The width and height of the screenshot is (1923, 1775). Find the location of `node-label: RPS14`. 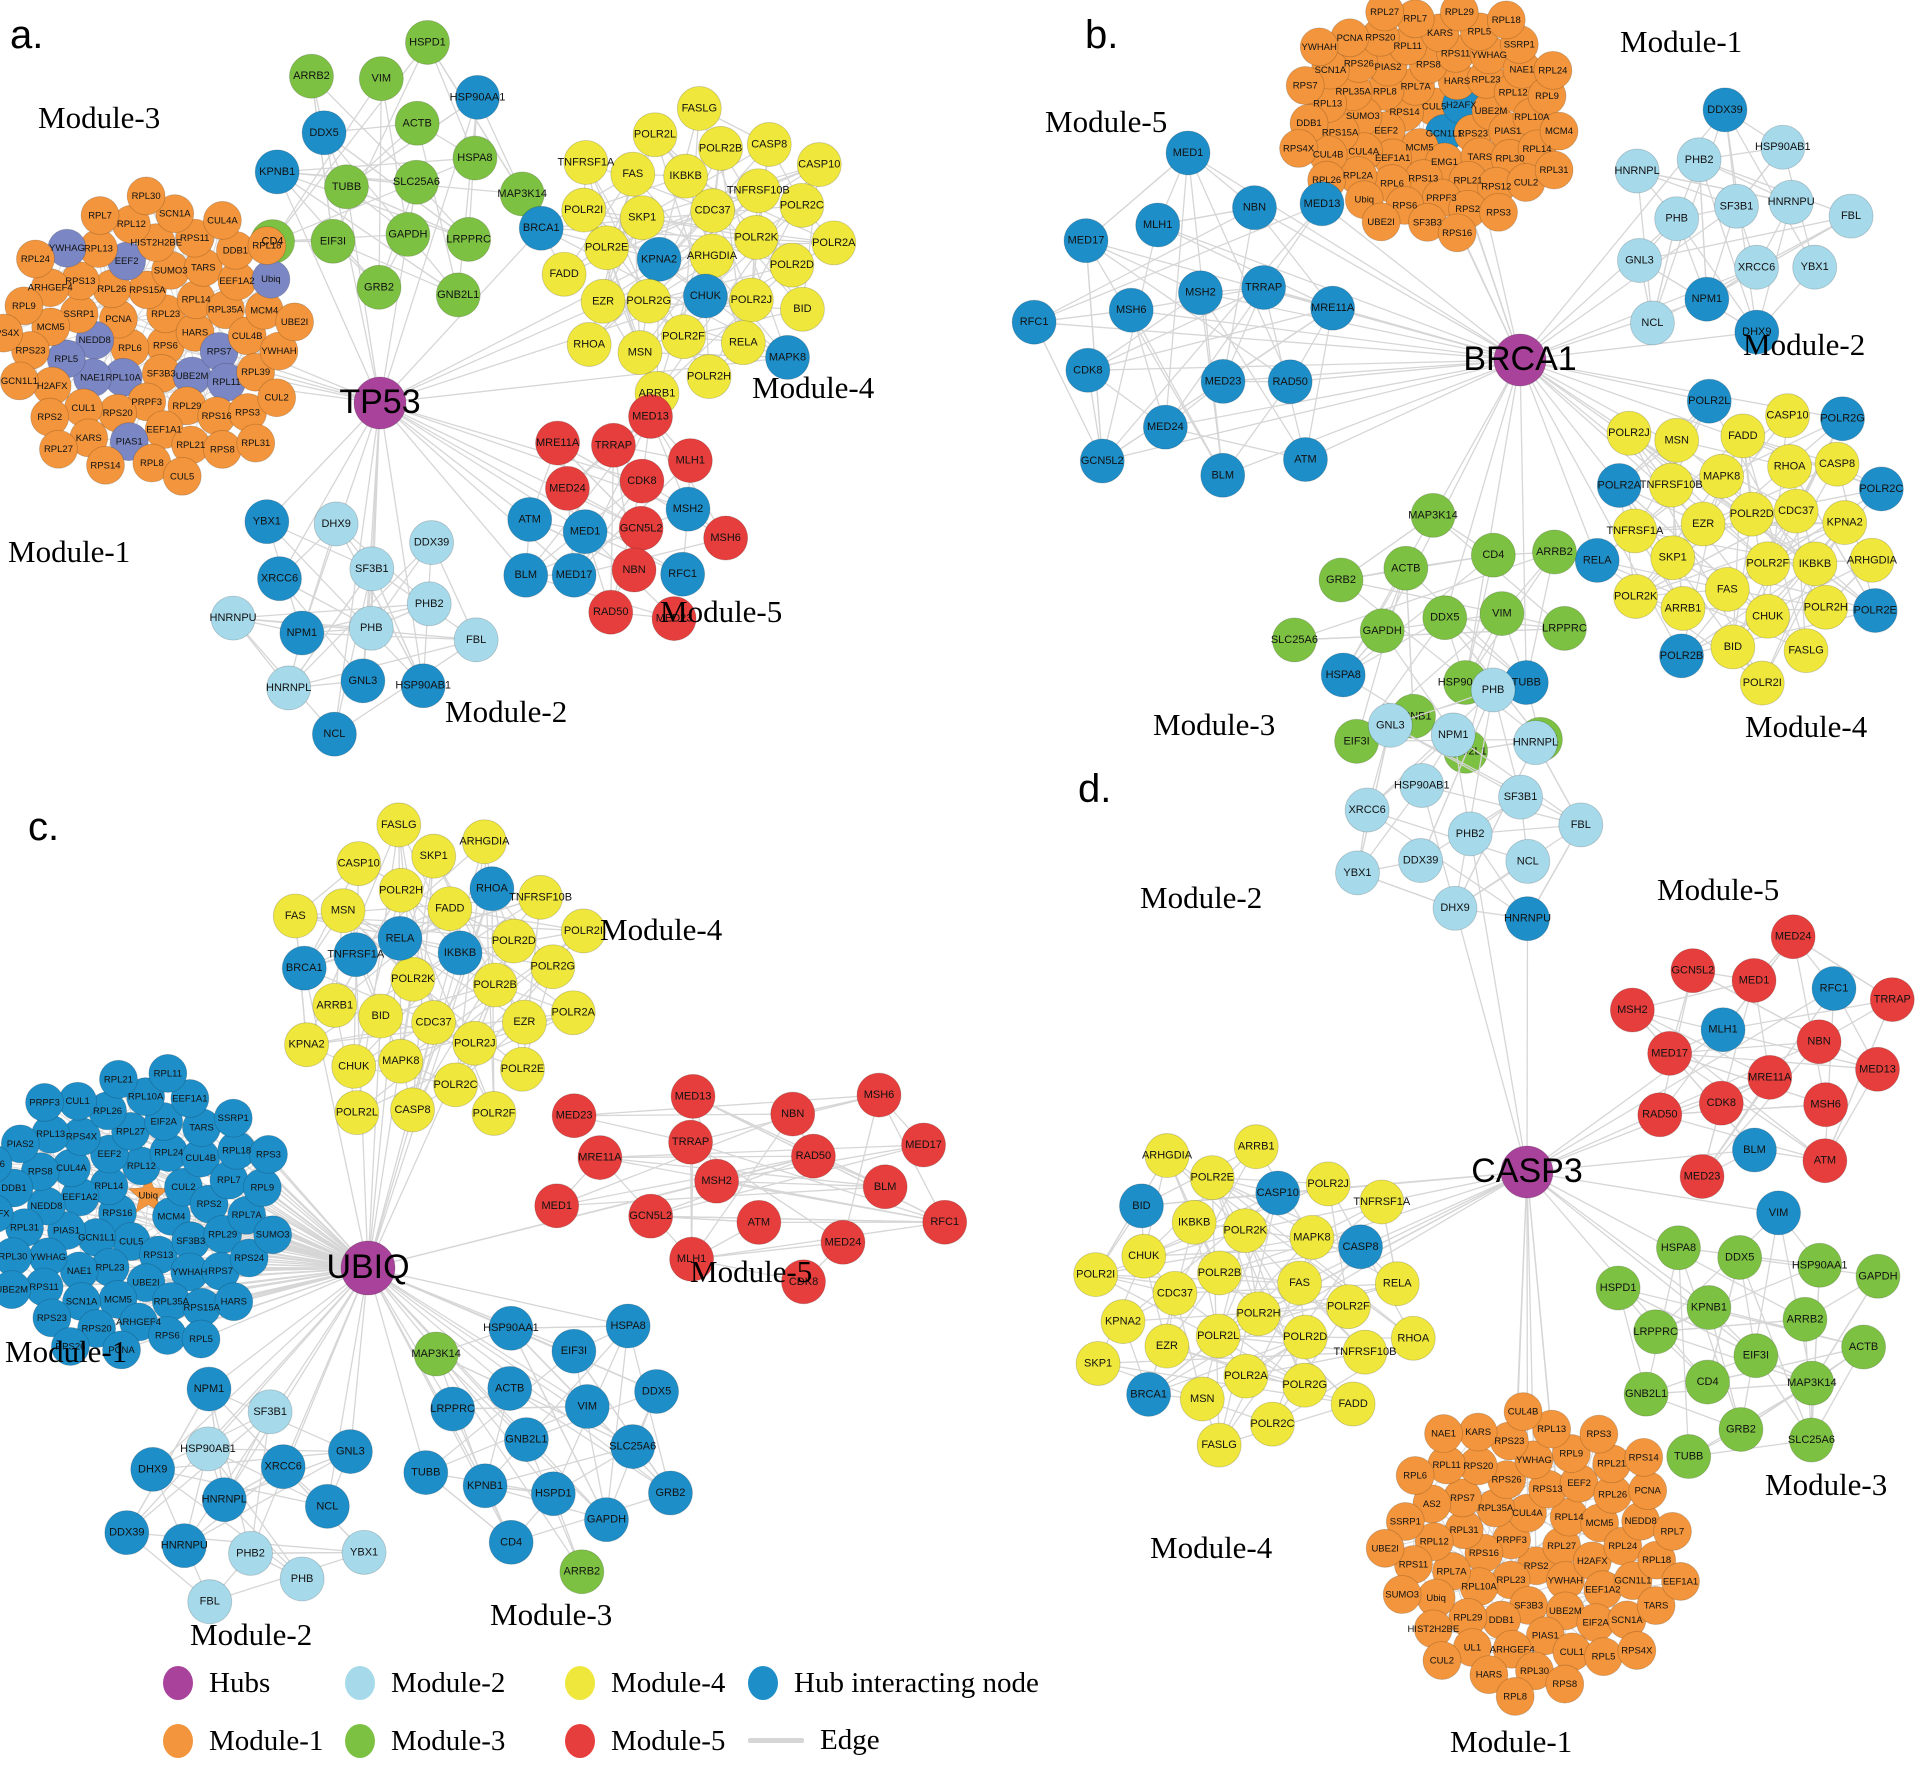

node-label: RPS14 is located at coordinates (1405, 112).